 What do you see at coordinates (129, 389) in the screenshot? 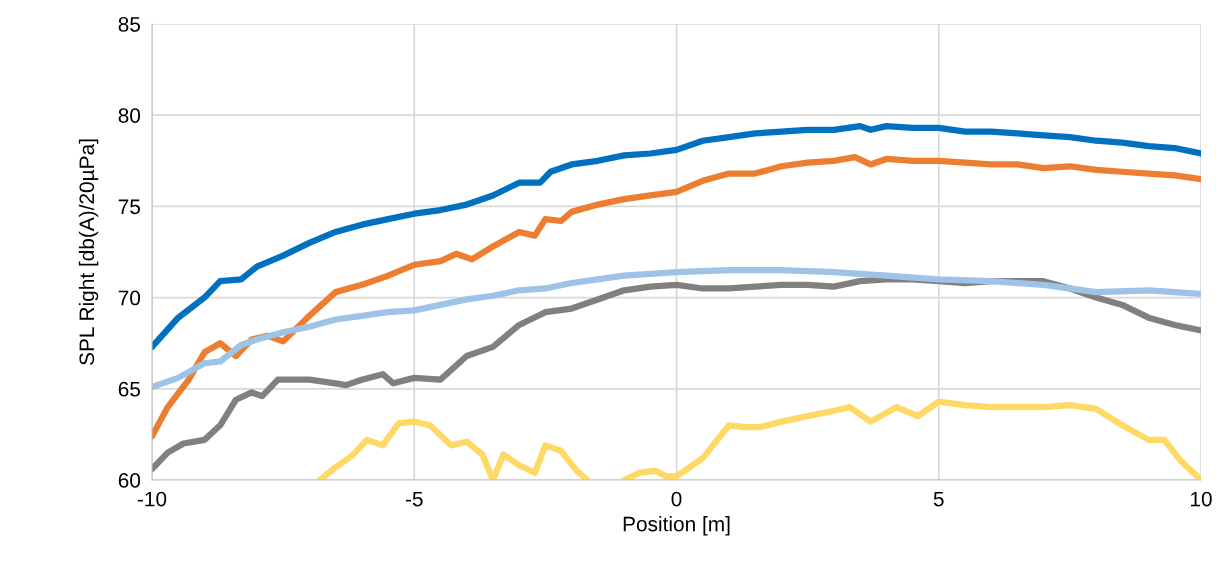
I see `y-tick-label: 65` at bounding box center [129, 389].